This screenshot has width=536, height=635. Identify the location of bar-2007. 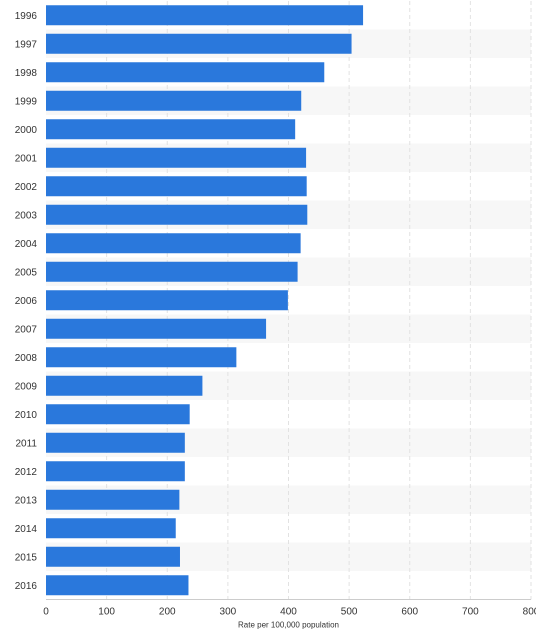
(156, 328).